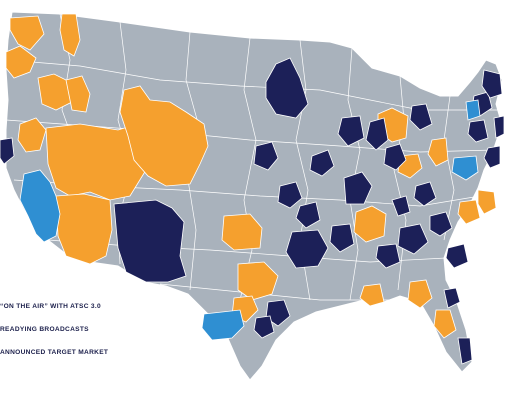 The width and height of the screenshot is (511, 400). What do you see at coordinates (278, 313) in the screenshot?
I see `market-on-air-houston` at bounding box center [278, 313].